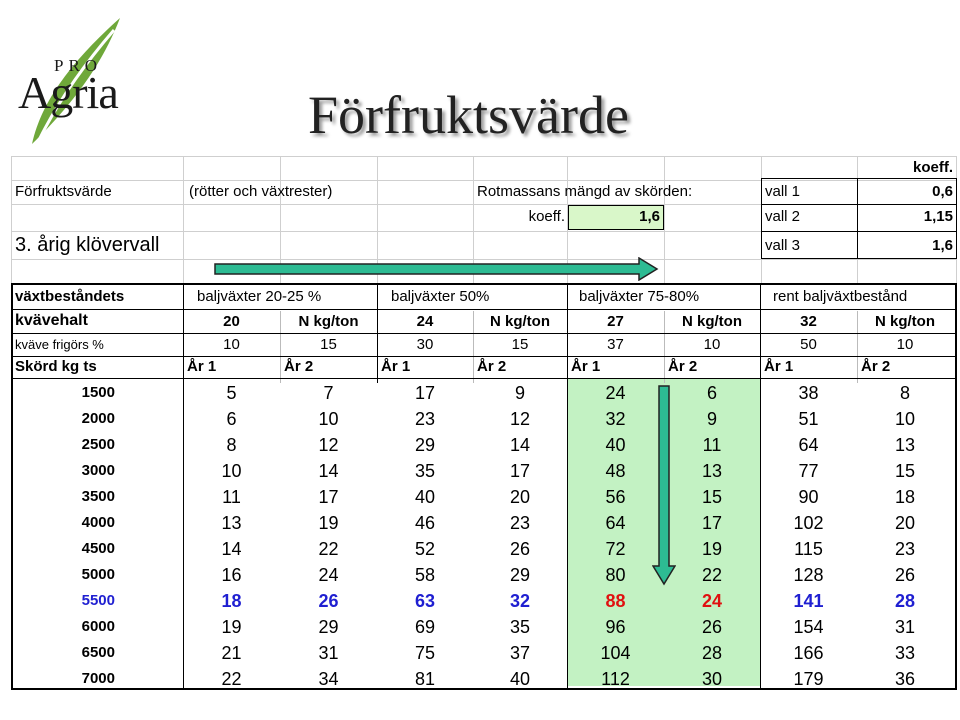 This screenshot has height=720, width=960. I want to click on vall-2-value: 1,15, so click(938, 216).